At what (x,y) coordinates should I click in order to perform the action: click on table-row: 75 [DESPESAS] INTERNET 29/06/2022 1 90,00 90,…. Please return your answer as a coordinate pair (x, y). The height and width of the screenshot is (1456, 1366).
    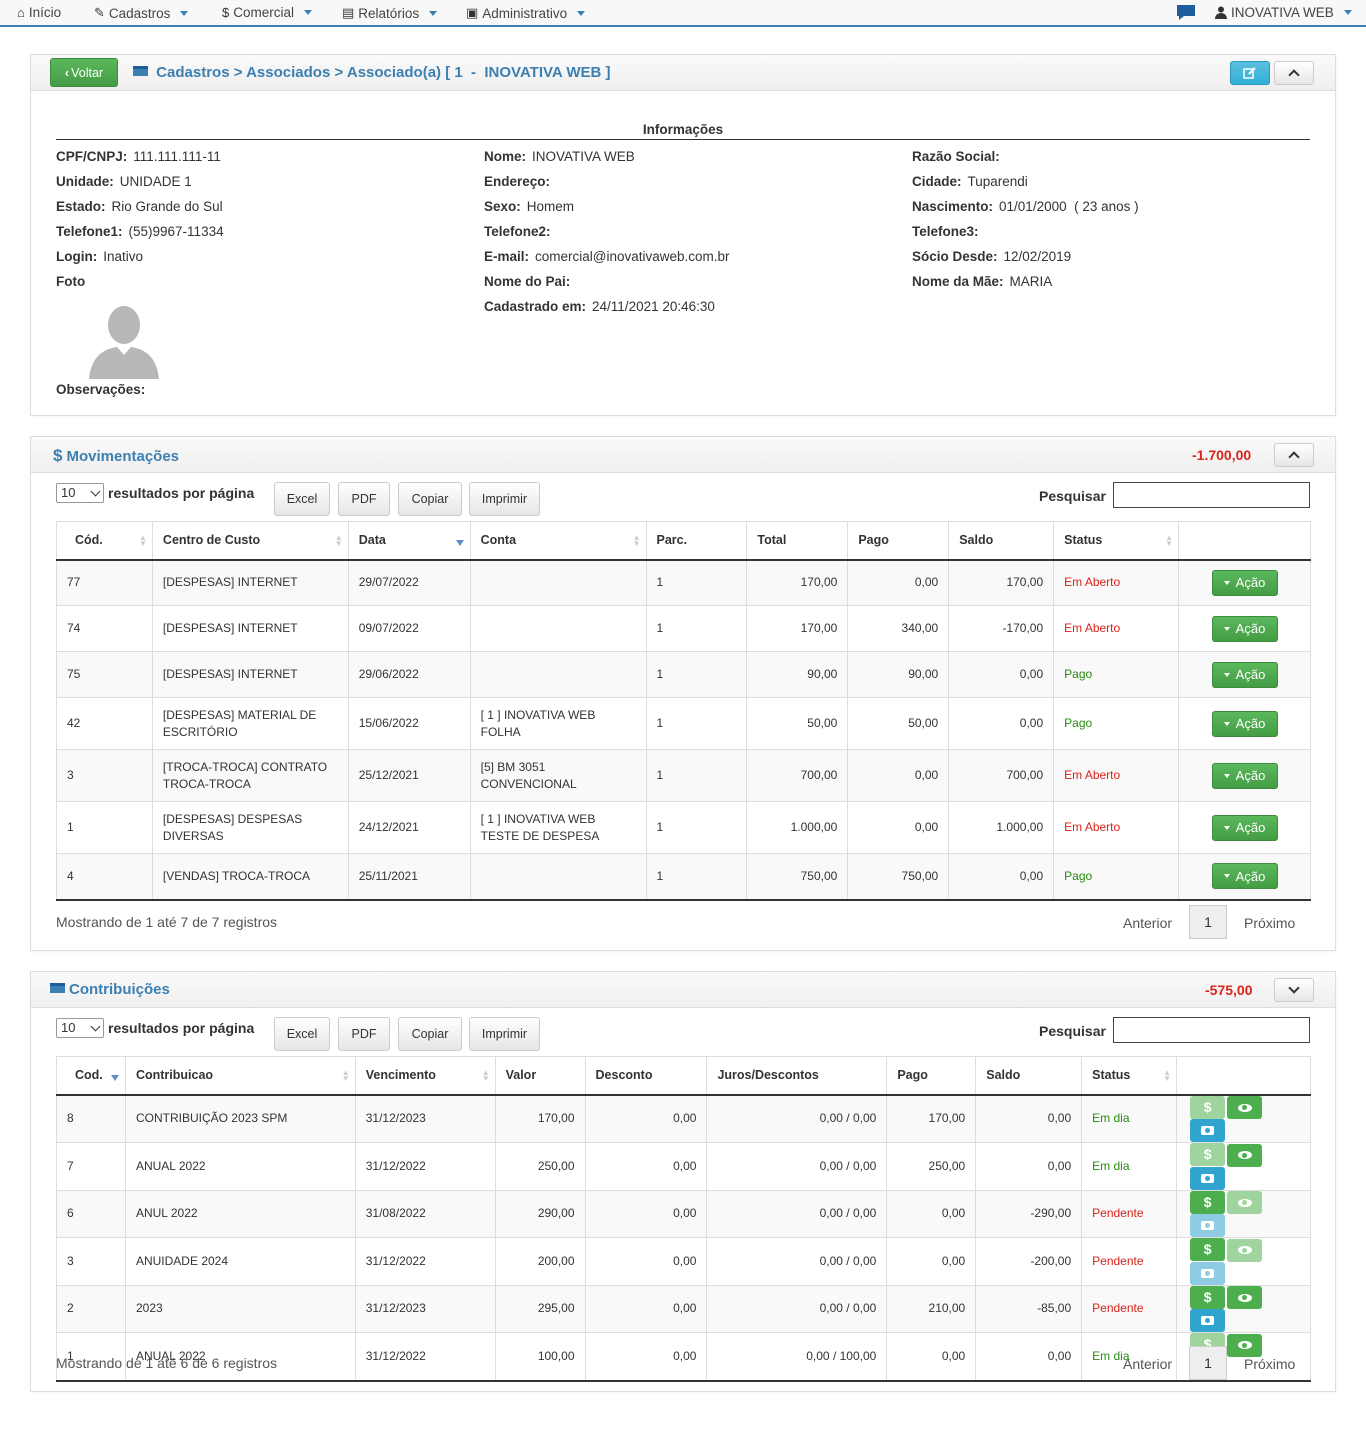
    Looking at the image, I should click on (683, 674).